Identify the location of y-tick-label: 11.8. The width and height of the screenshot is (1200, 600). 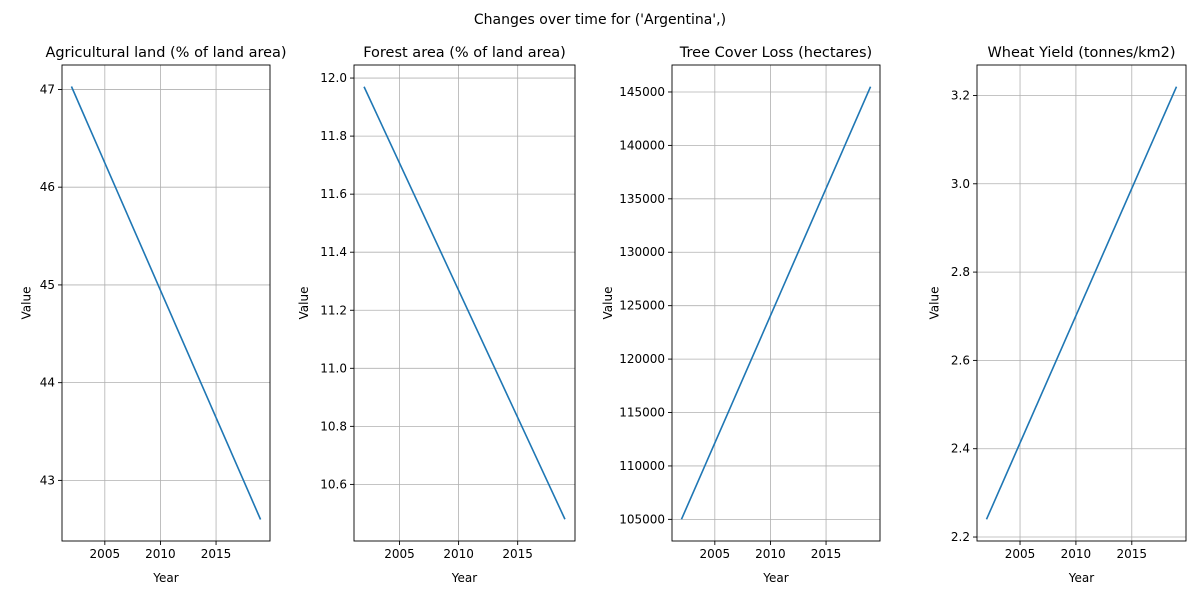
(333, 136).